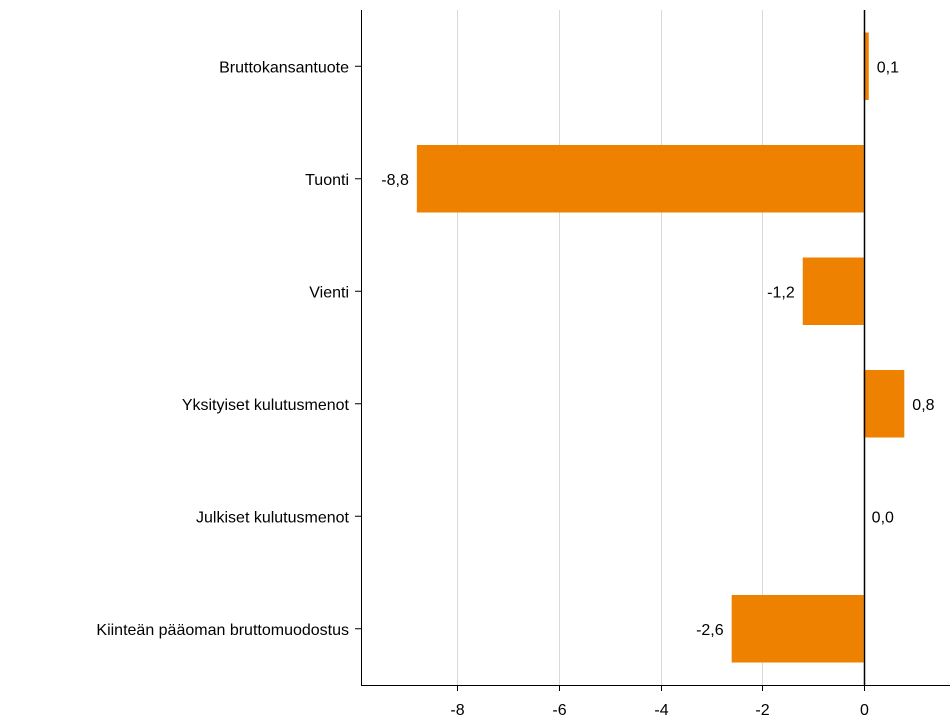 This screenshot has width=950, height=721. Describe the element at coordinates (329, 292) in the screenshot. I see `category-label: Vienti` at that location.